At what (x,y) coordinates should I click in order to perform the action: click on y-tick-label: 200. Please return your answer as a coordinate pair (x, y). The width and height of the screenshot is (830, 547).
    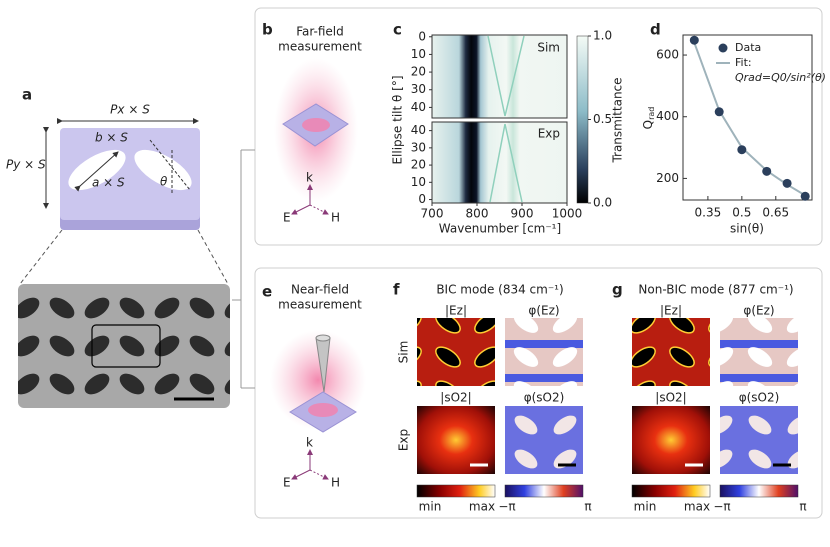
    Looking at the image, I should click on (667, 178).